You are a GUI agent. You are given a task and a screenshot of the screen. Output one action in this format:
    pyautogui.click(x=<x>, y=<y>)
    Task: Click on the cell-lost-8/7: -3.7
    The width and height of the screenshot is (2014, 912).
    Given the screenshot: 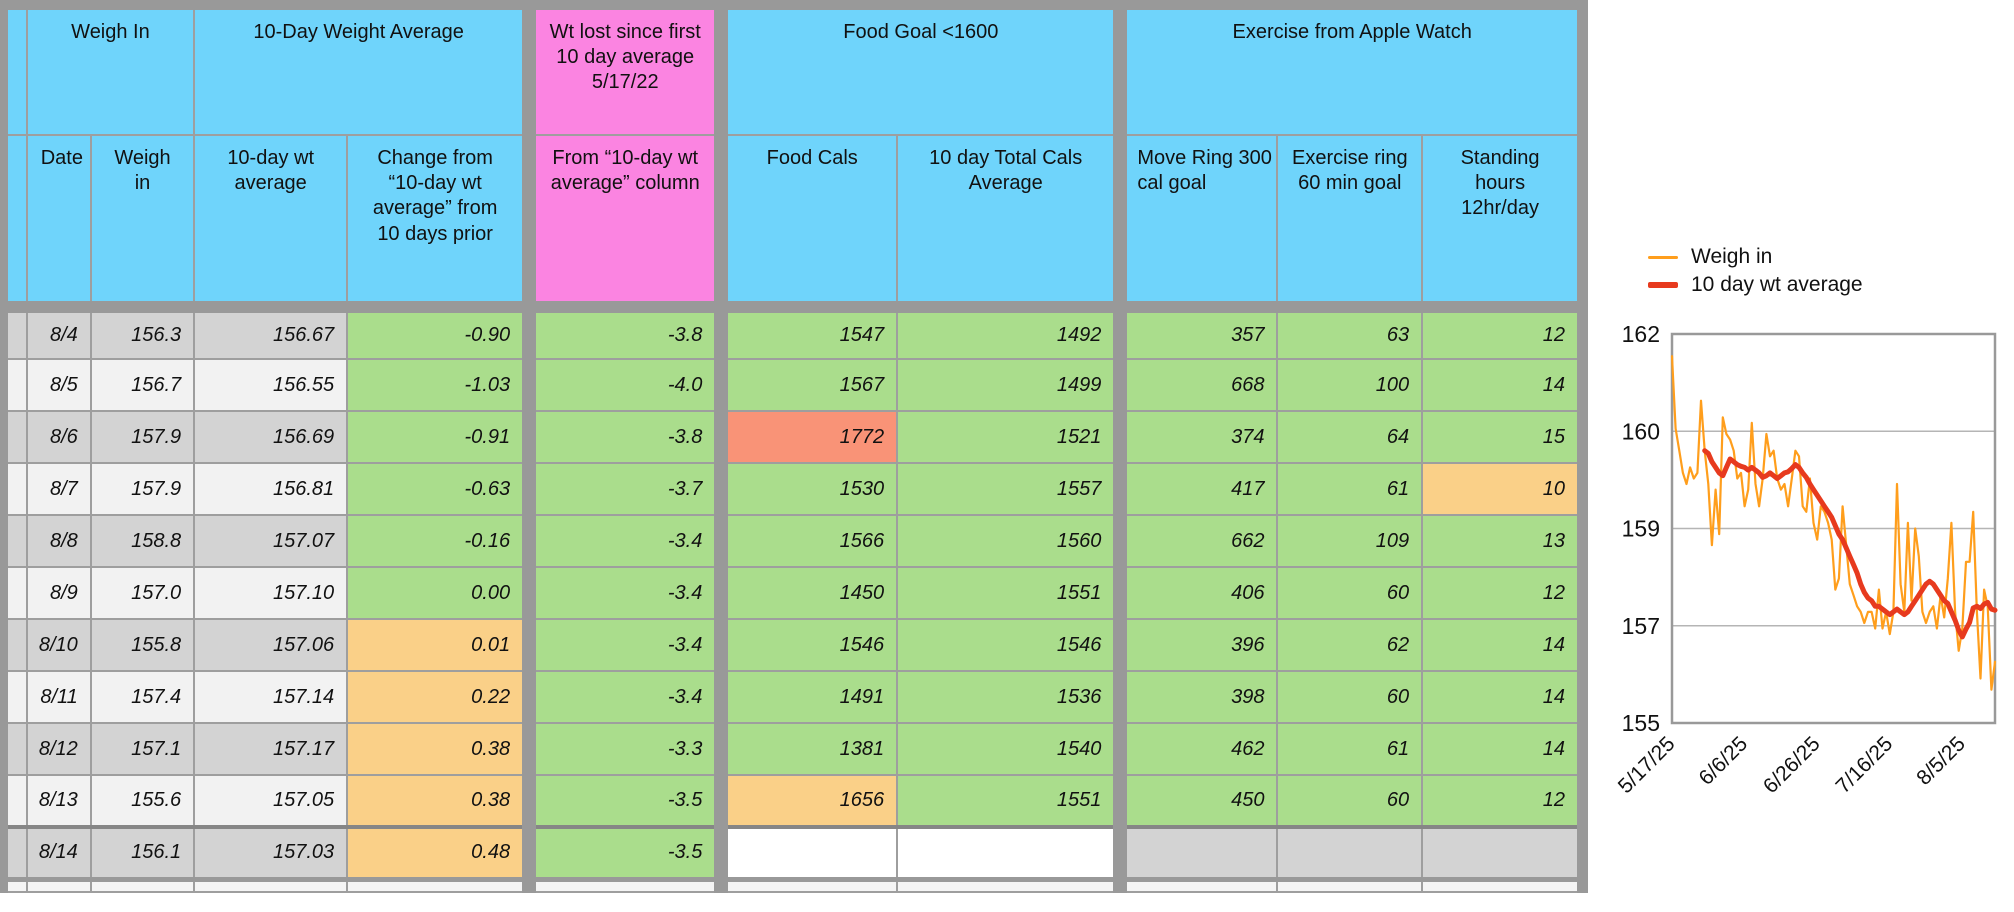 What is the action you would take?
    pyautogui.click(x=625, y=489)
    